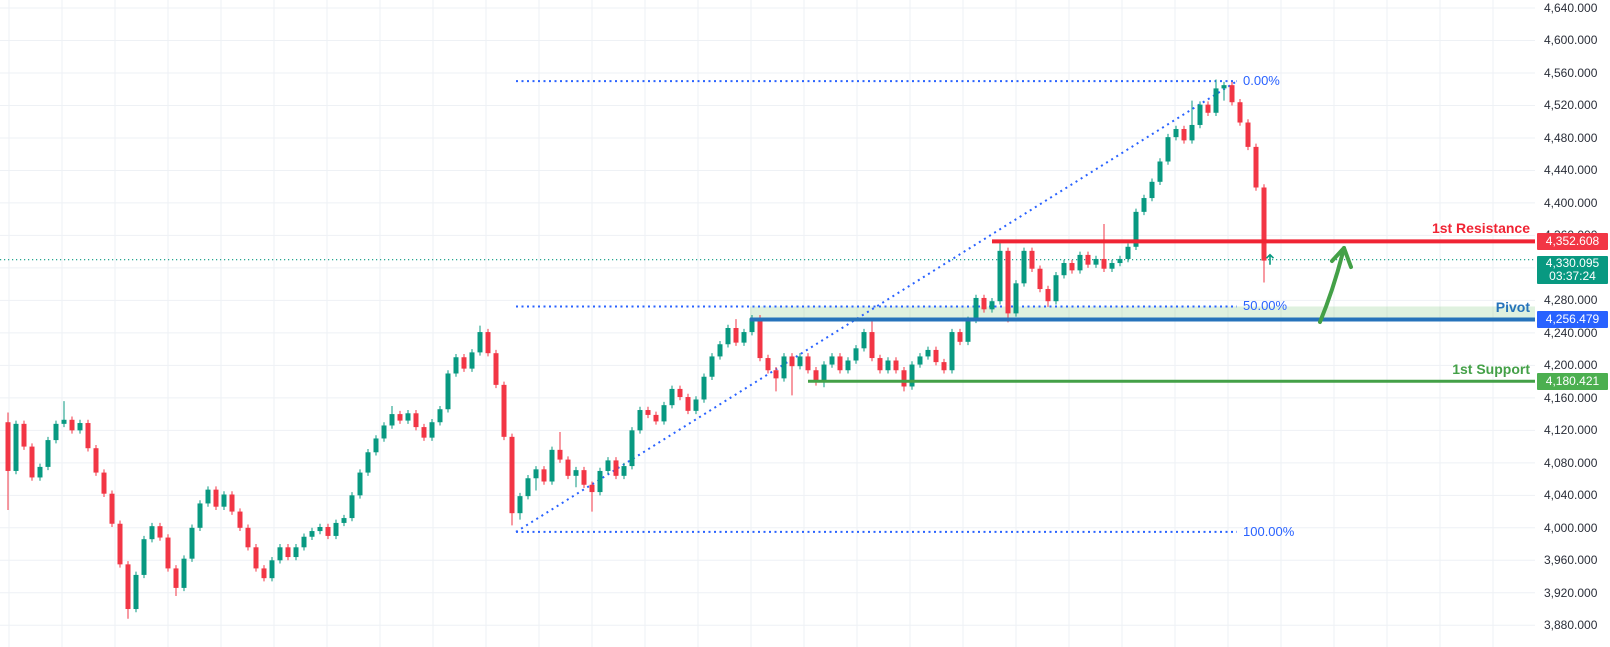 This screenshot has width=1610, height=647. I want to click on price-axis-label: 4,480.000, so click(1571, 137).